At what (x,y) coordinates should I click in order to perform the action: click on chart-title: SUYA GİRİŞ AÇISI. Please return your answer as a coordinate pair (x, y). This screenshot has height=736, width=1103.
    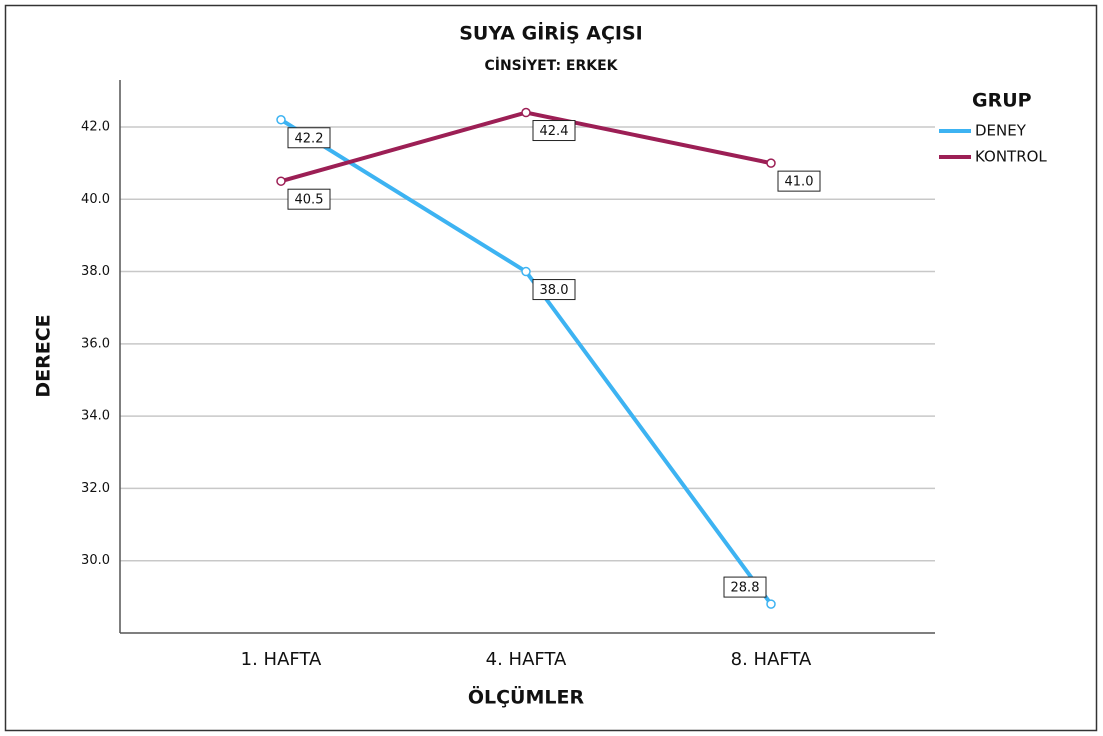
    Looking at the image, I should click on (551, 33).